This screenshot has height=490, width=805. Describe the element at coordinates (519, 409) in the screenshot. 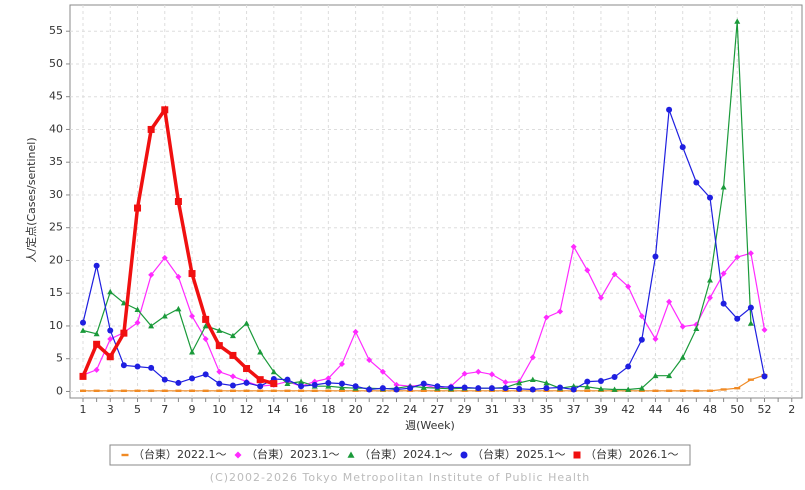

I see `x-tick-label: 33` at that location.